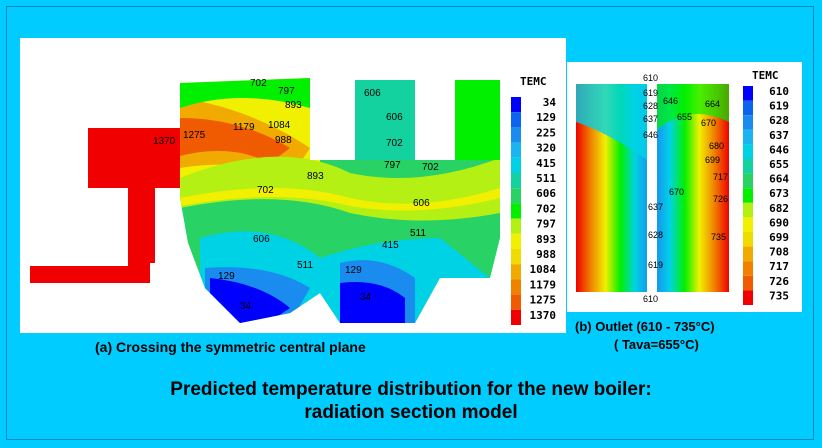 Image resolution: width=822 pixels, height=448 pixels. Describe the element at coordinates (779, 91) in the screenshot. I see `legend-value: 610` at that location.